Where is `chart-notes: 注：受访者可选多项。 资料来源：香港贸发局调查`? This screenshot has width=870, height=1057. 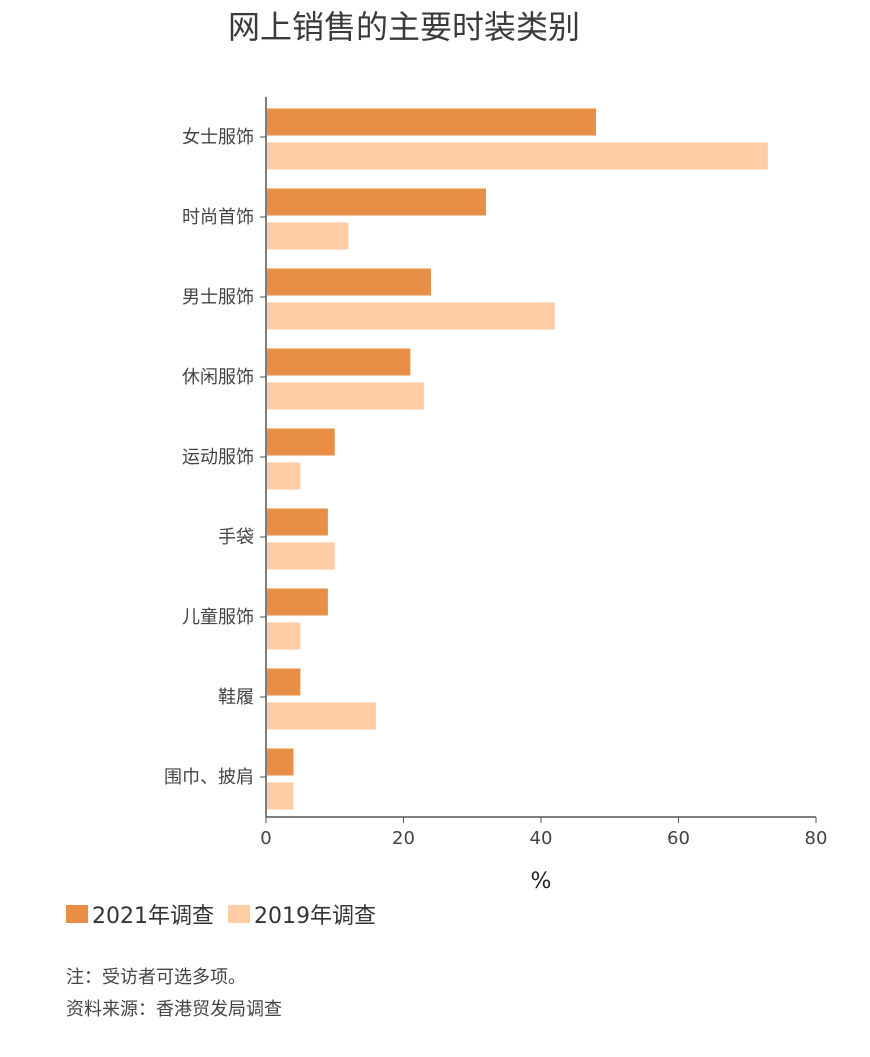 chart-notes: 注：受访者可选多项。 资料来源：香港贸发局调查 is located at coordinates (174, 994).